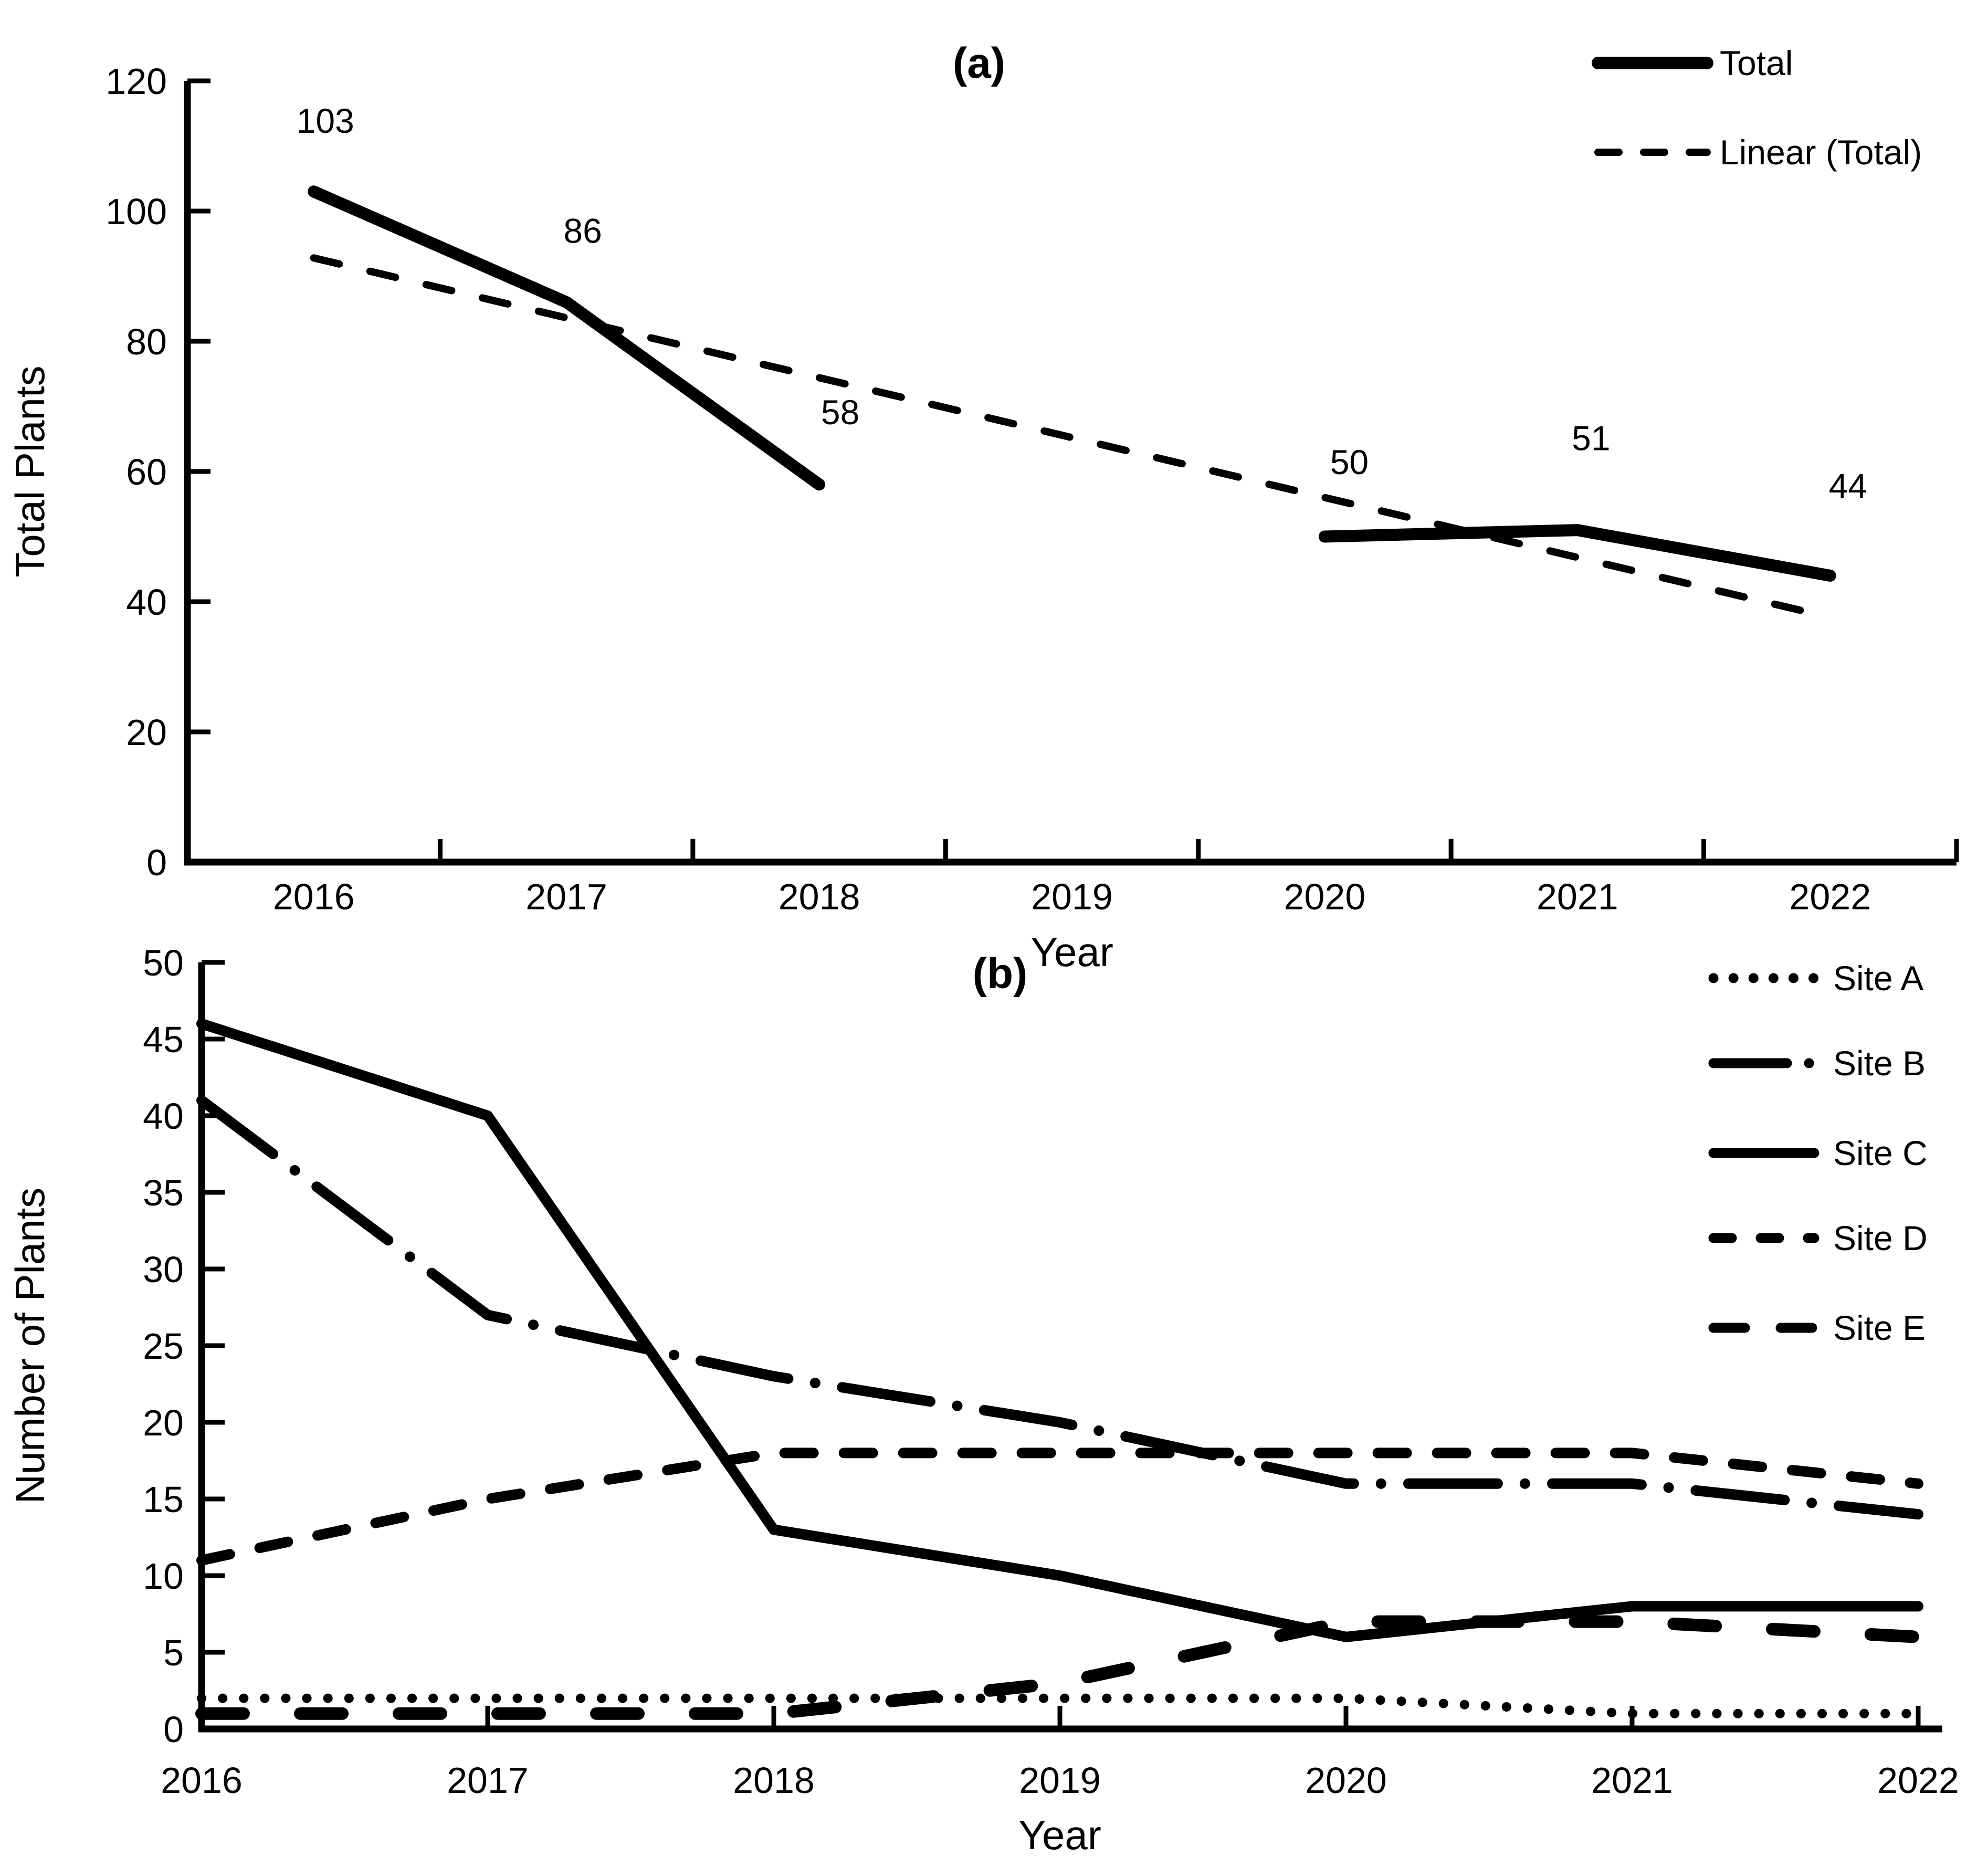 This screenshot has width=1988, height=1856. What do you see at coordinates (163, 1500) in the screenshot?
I see `panel-b-y-tick-label: 15` at bounding box center [163, 1500].